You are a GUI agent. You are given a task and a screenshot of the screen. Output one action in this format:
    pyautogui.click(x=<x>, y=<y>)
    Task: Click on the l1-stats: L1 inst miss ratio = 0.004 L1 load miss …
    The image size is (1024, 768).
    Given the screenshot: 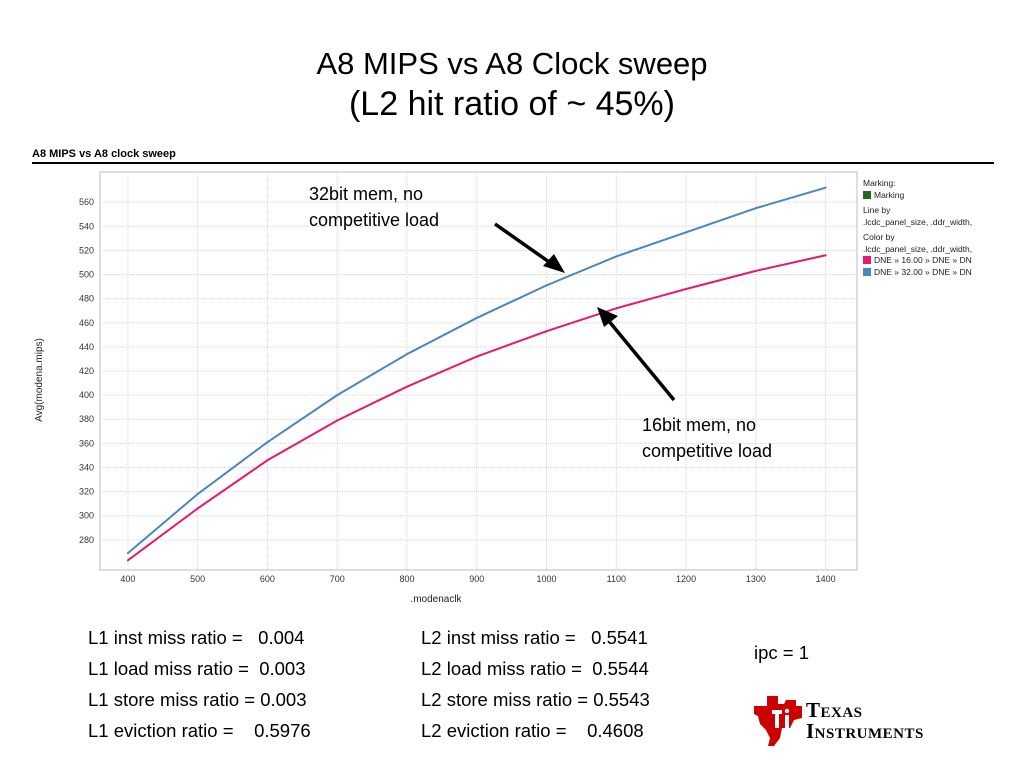 What is the action you would take?
    pyautogui.click(x=199, y=684)
    